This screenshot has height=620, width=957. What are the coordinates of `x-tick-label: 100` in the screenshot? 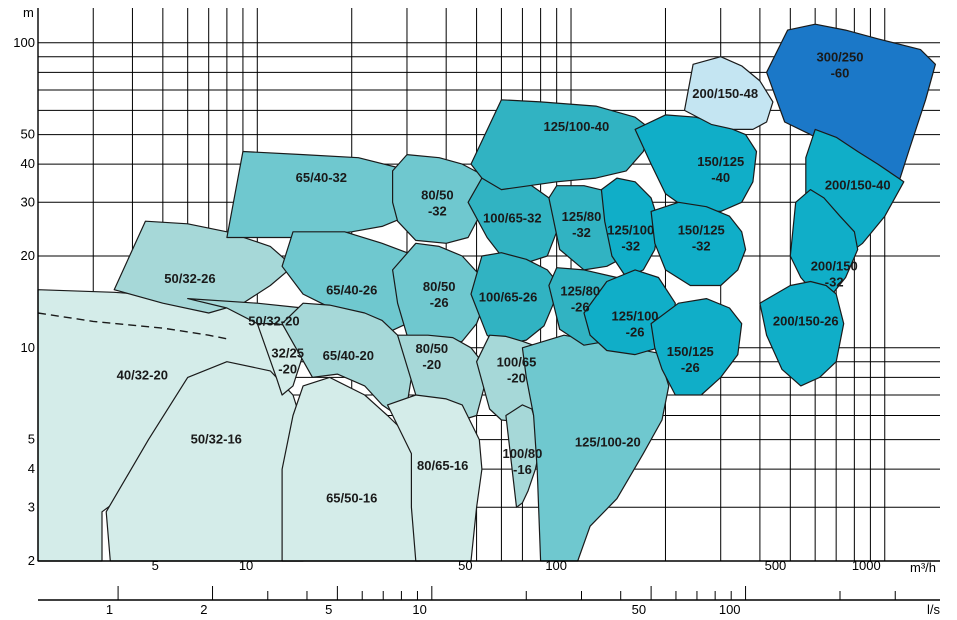 It's located at (556, 565).